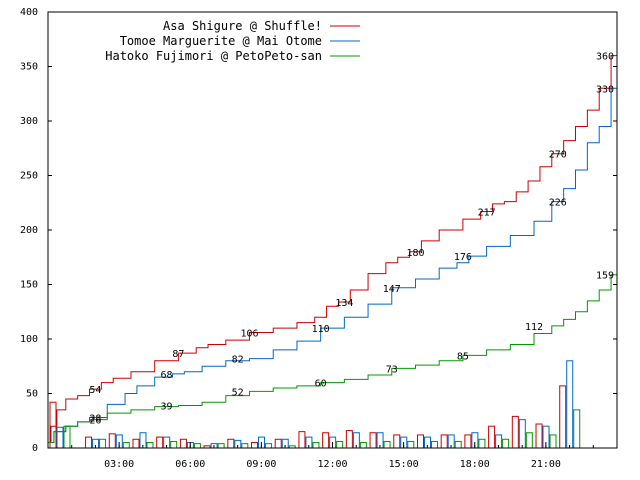 Image resolution: width=640 pixels, height=480 pixels. I want to click on data-label-0-4: 180, so click(415, 253).